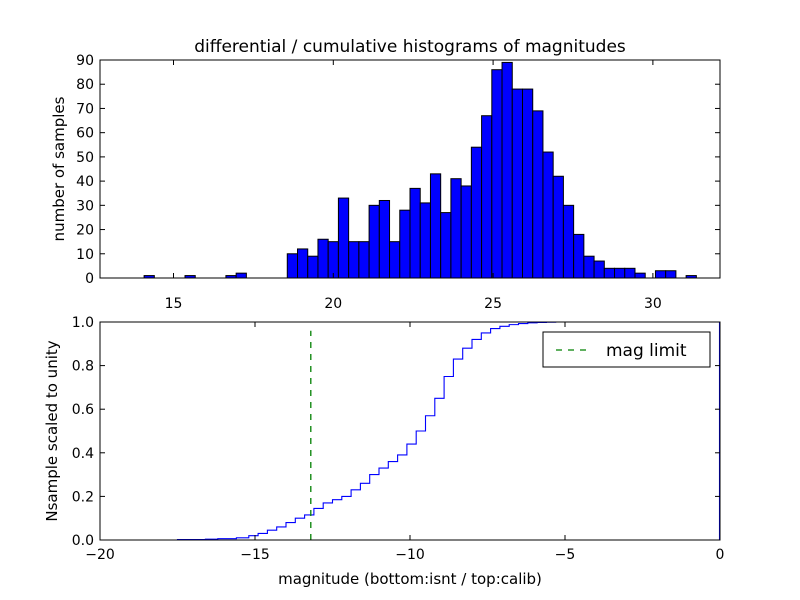 The height and width of the screenshot is (600, 800). What do you see at coordinates (720, 555) in the screenshot?
I see `bottom-xtick-label: 0` at bounding box center [720, 555].